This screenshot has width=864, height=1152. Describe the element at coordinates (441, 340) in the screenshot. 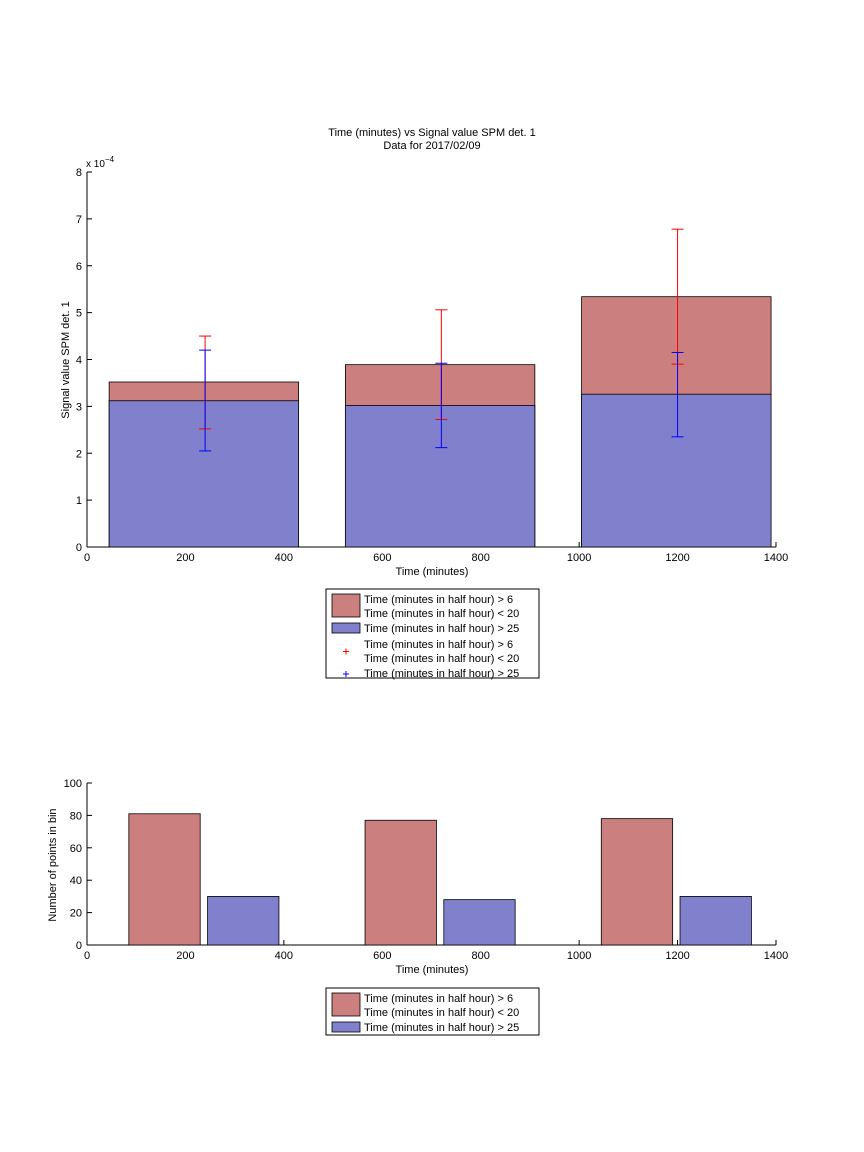

I see `signal-errorbars` at that location.